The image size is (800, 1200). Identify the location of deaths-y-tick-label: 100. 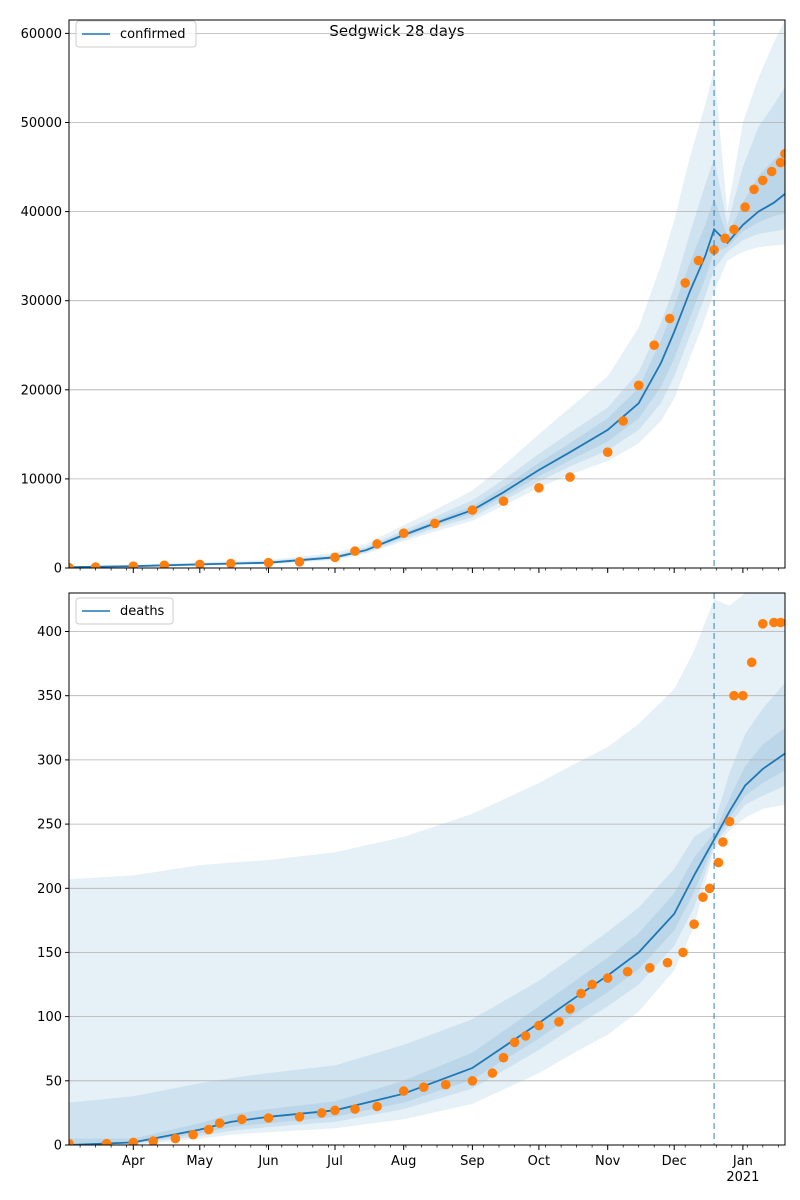
(49, 1017).